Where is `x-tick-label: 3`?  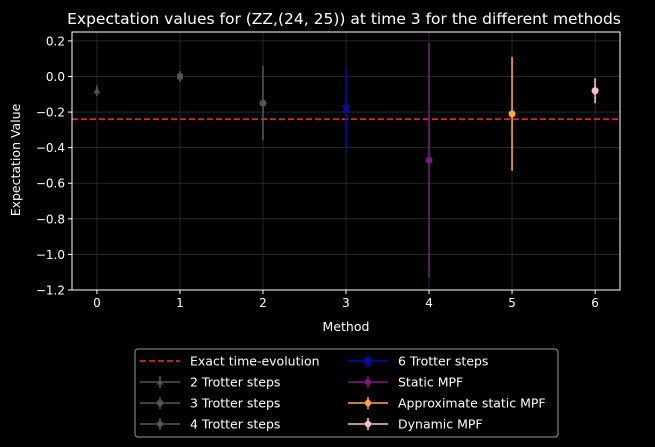 x-tick-label: 3 is located at coordinates (346, 303).